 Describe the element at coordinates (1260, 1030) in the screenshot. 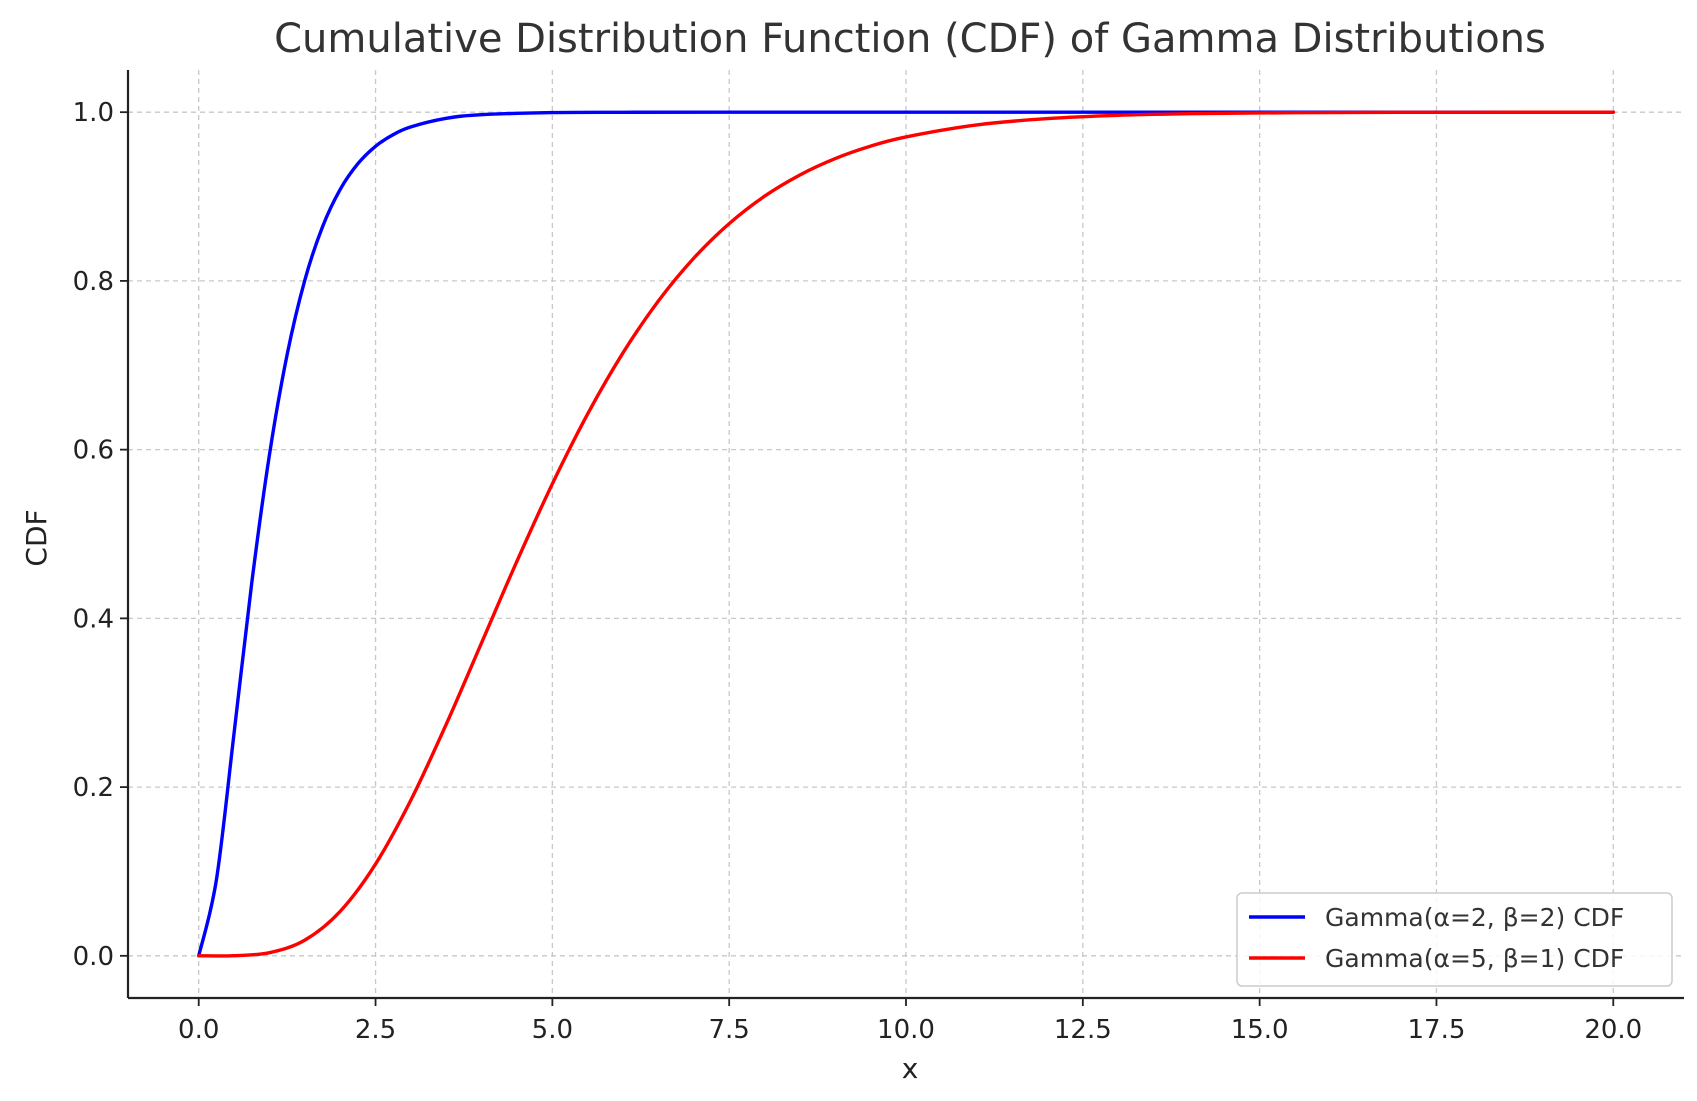

I see `x-tick-label: 15.0` at that location.